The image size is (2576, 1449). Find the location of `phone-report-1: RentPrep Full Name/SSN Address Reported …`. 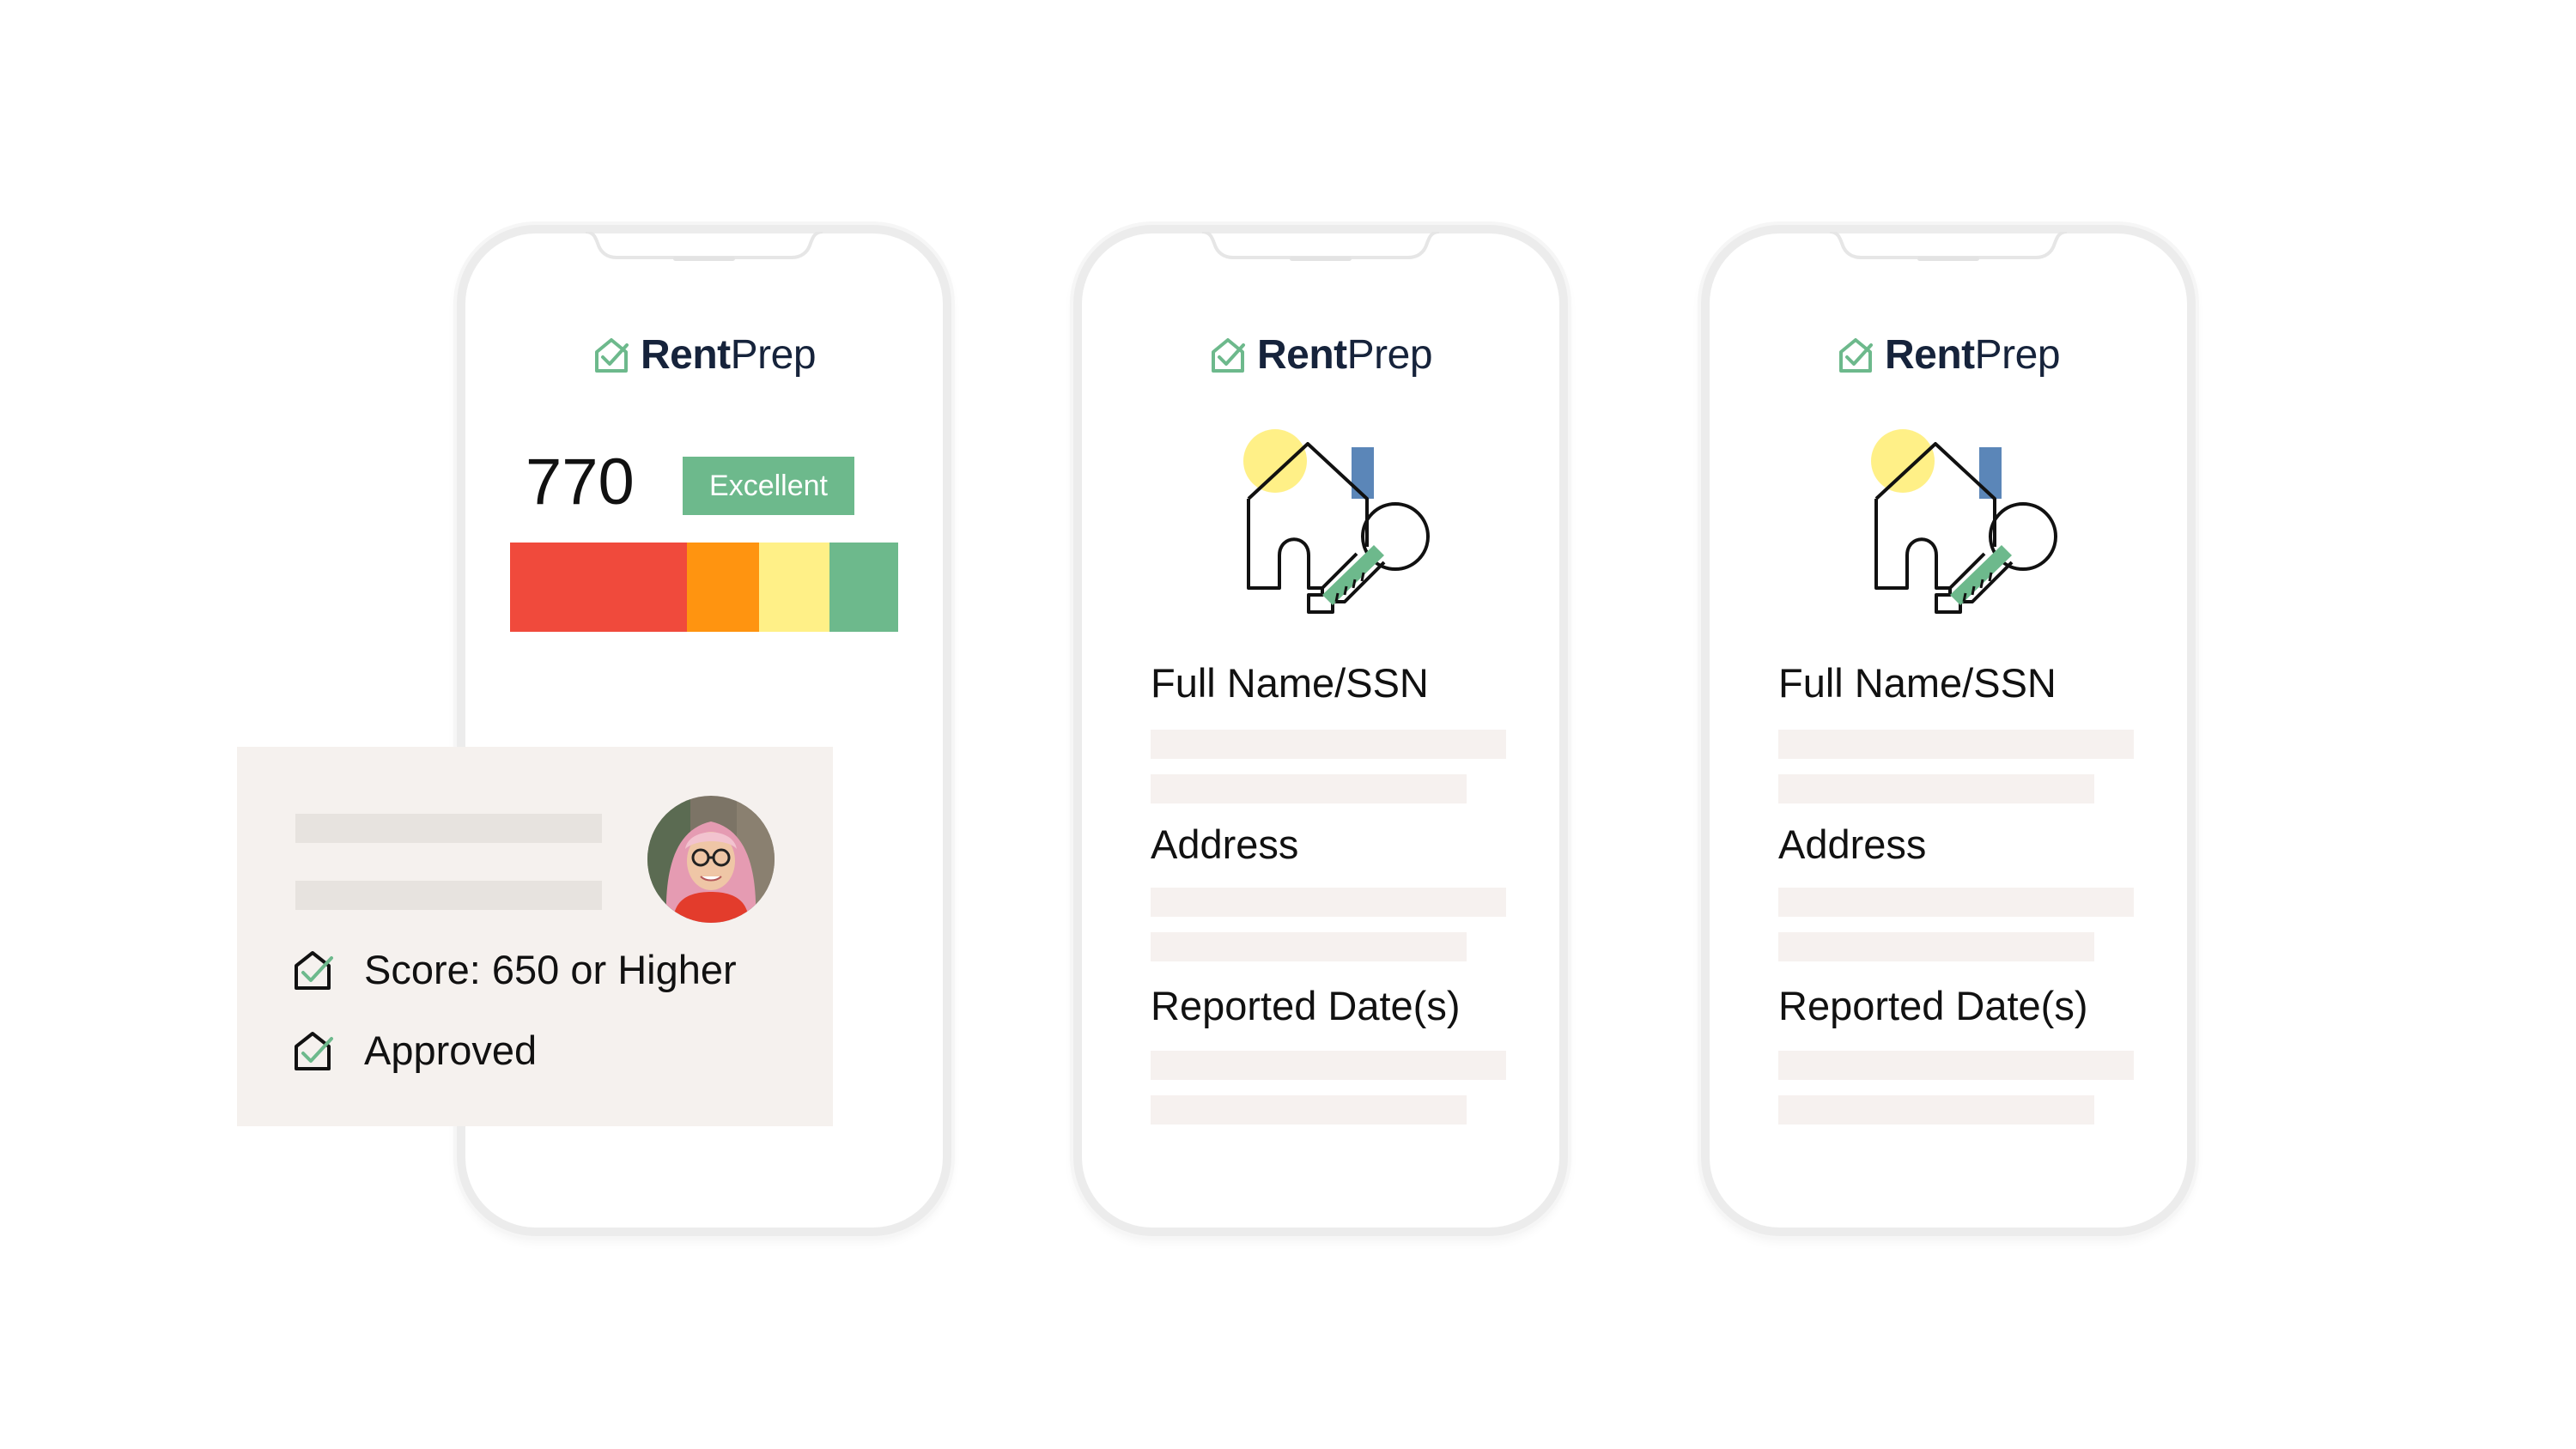

phone-report-1: RentPrep Full Name/SSN Address Reported … is located at coordinates (1320, 730).